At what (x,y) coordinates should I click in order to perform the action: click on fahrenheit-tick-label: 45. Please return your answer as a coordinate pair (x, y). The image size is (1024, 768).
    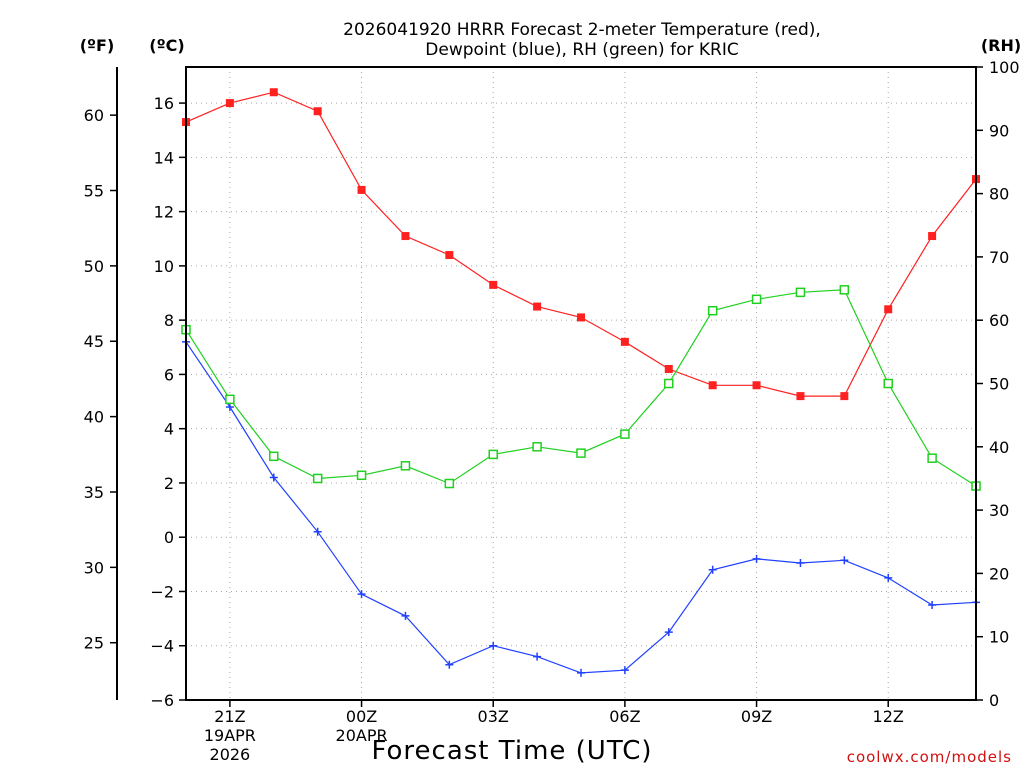
    Looking at the image, I should click on (94, 341).